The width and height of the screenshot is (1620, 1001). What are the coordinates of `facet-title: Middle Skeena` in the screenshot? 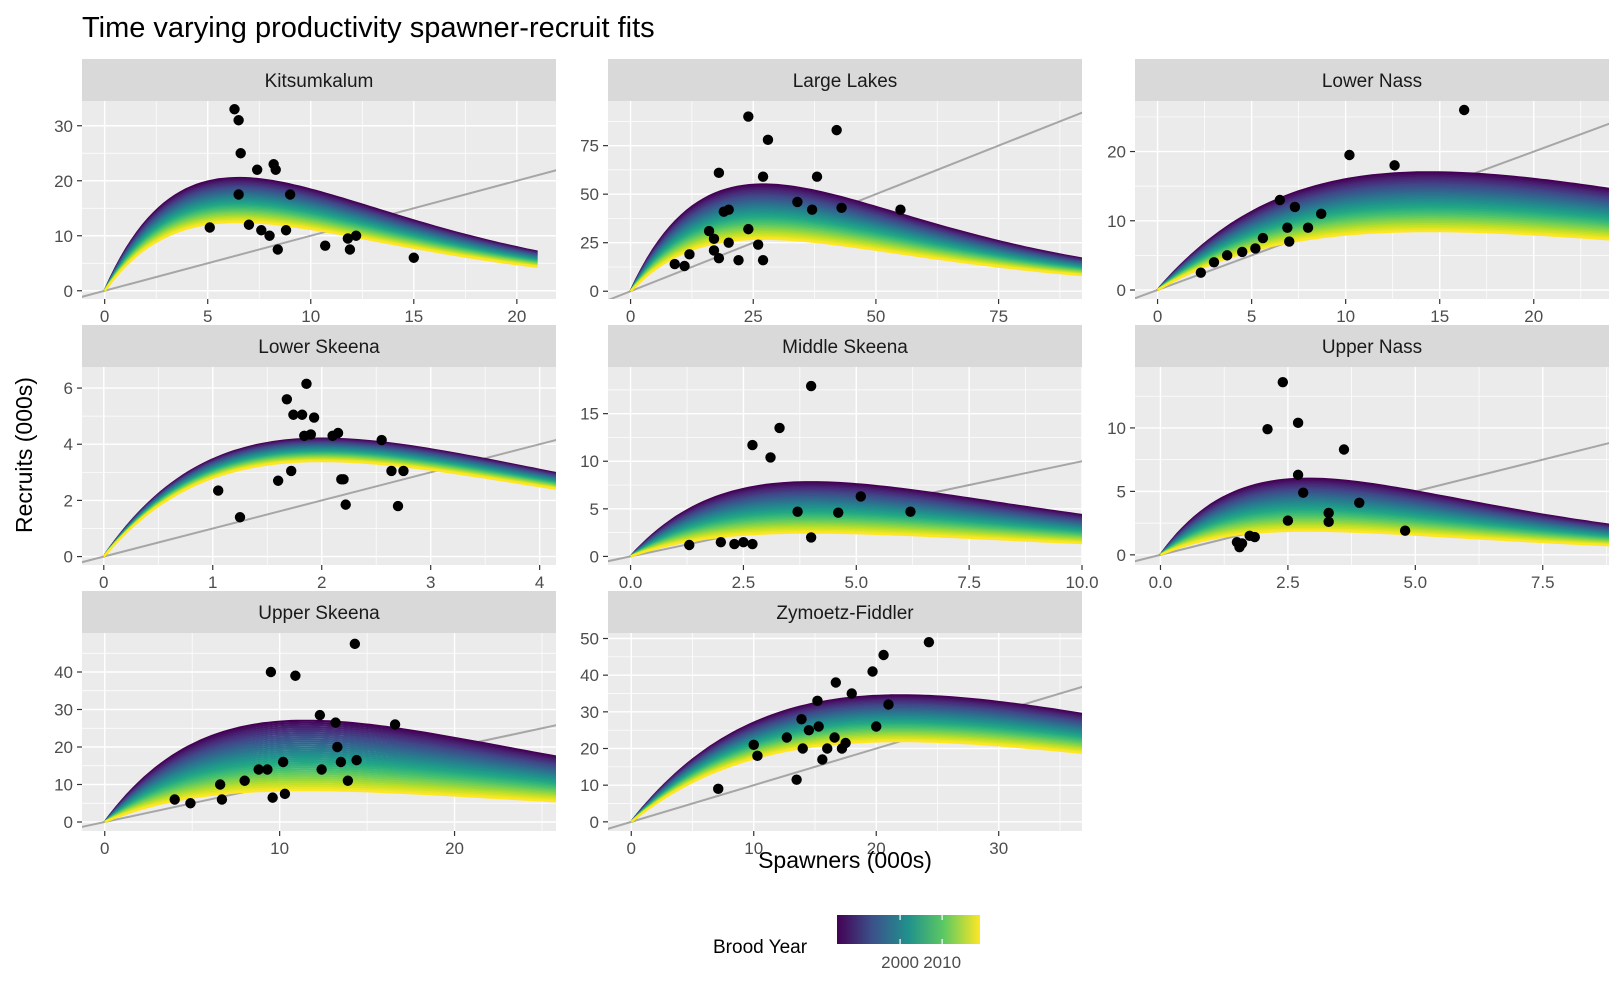 It's located at (845, 347).